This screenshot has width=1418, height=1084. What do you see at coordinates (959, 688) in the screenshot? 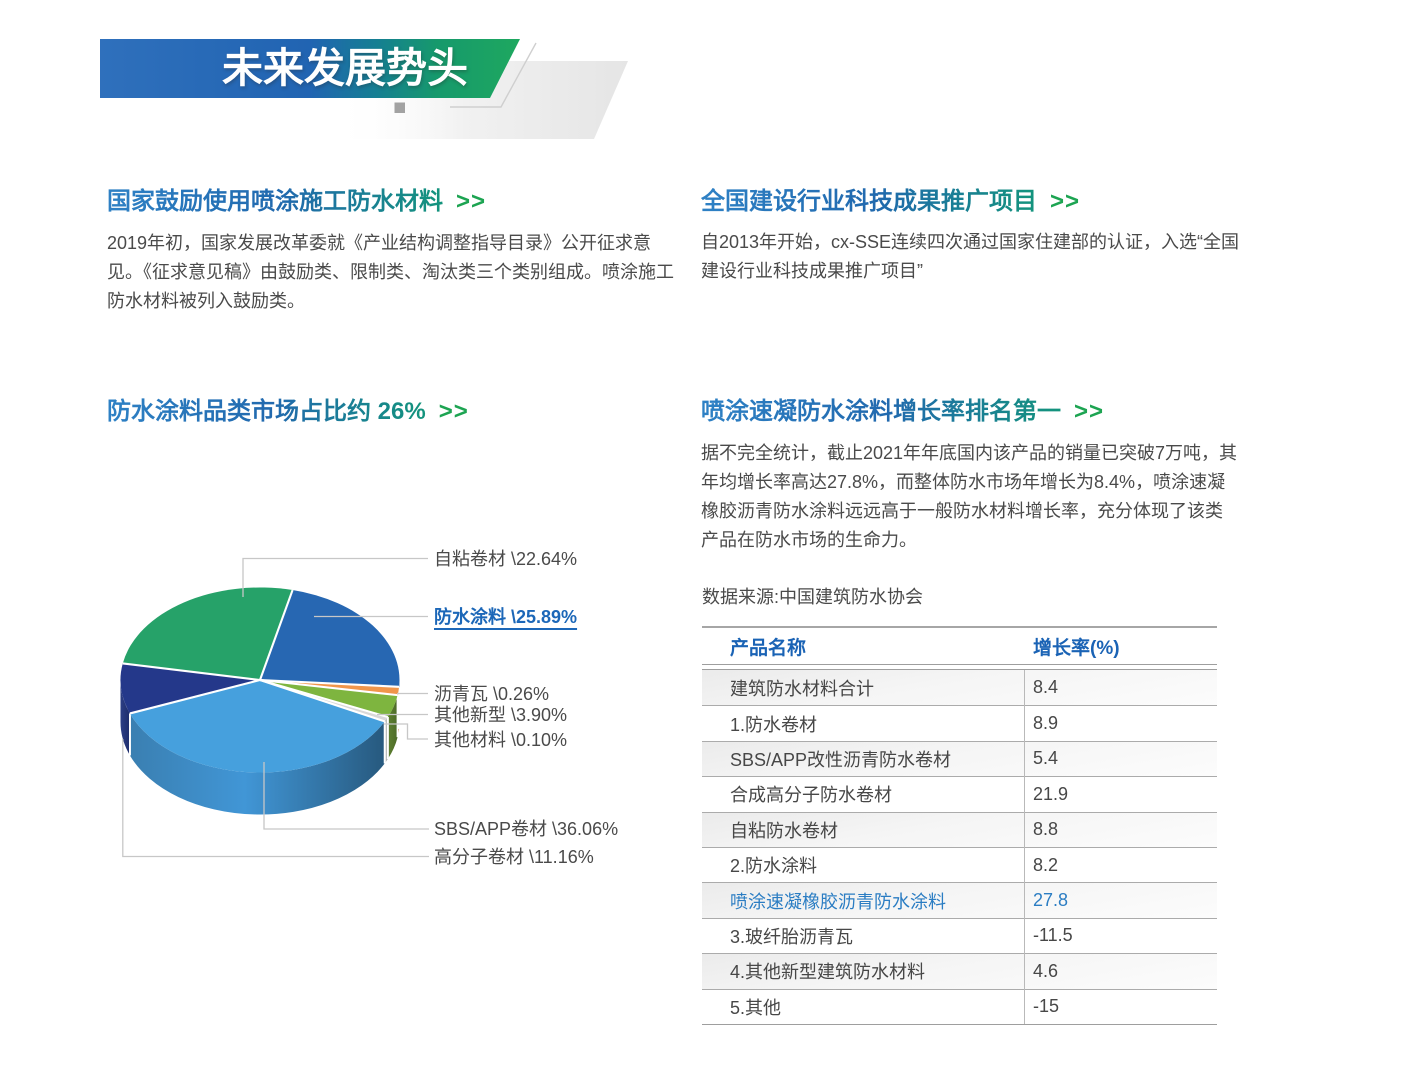
I see `table-row: 建筑防水材料合计 8.4` at bounding box center [959, 688].